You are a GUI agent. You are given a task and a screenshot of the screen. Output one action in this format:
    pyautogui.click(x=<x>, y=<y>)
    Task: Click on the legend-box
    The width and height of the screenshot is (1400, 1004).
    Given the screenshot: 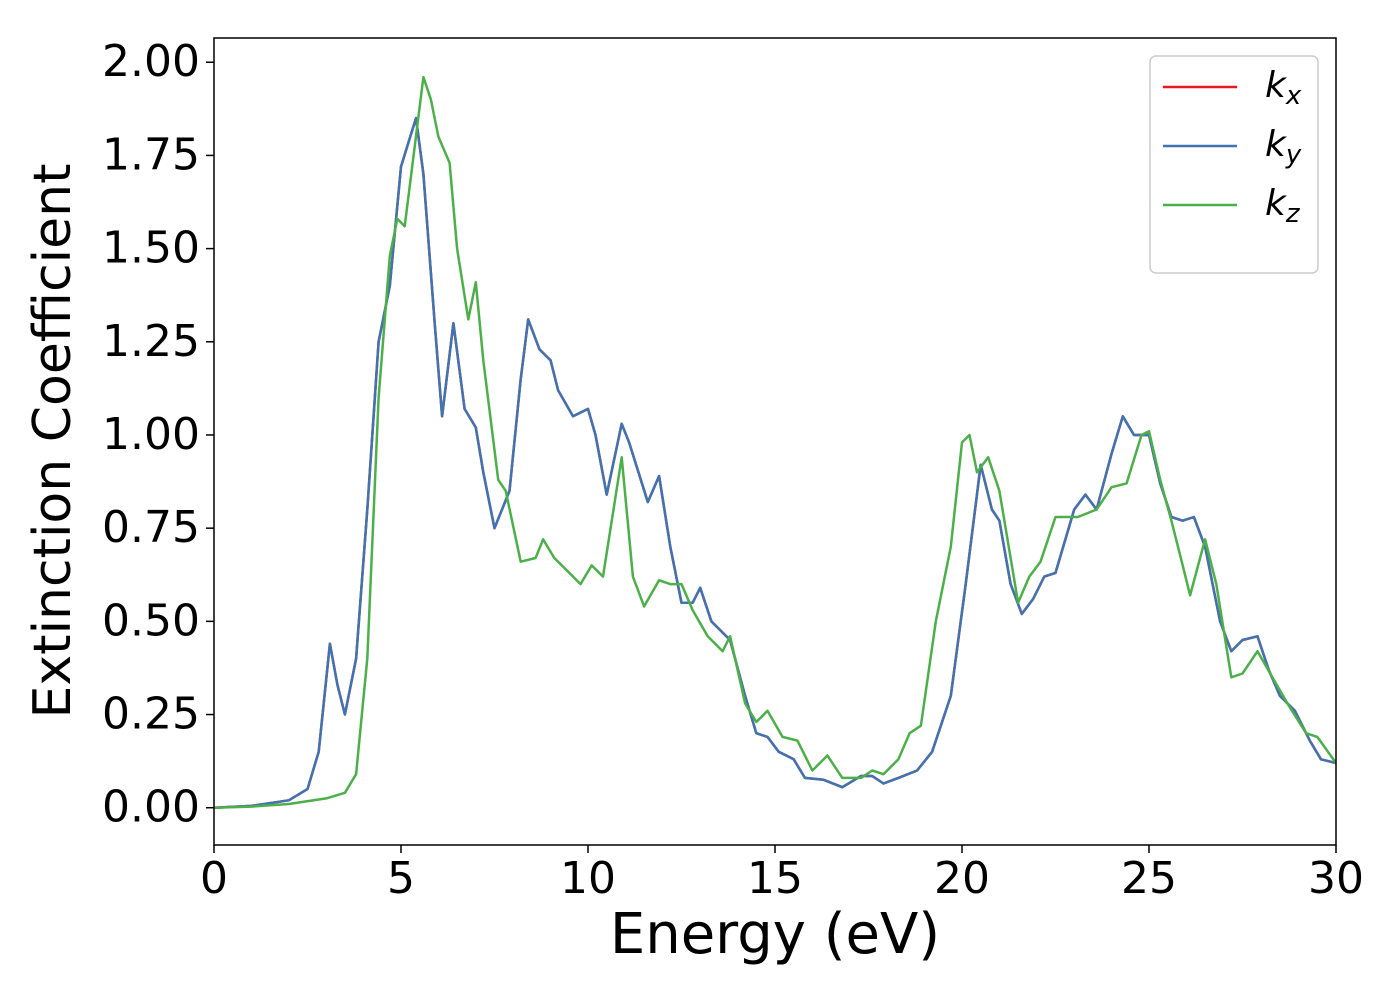 What is the action you would take?
    pyautogui.click(x=1234, y=164)
    